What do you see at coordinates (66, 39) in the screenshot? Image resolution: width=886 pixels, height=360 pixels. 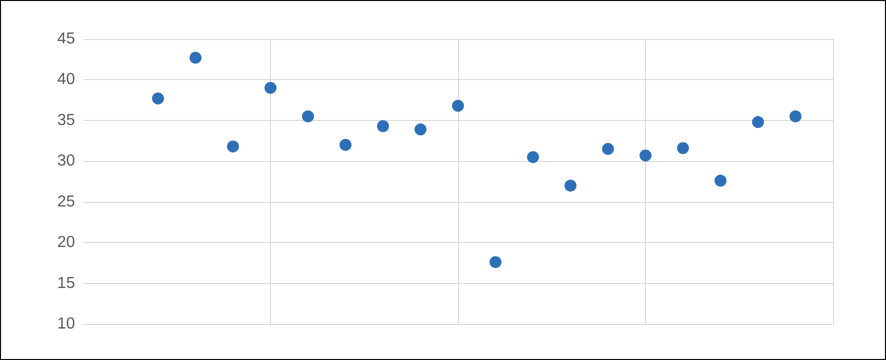 I see `y-tick-label: 45` at bounding box center [66, 39].